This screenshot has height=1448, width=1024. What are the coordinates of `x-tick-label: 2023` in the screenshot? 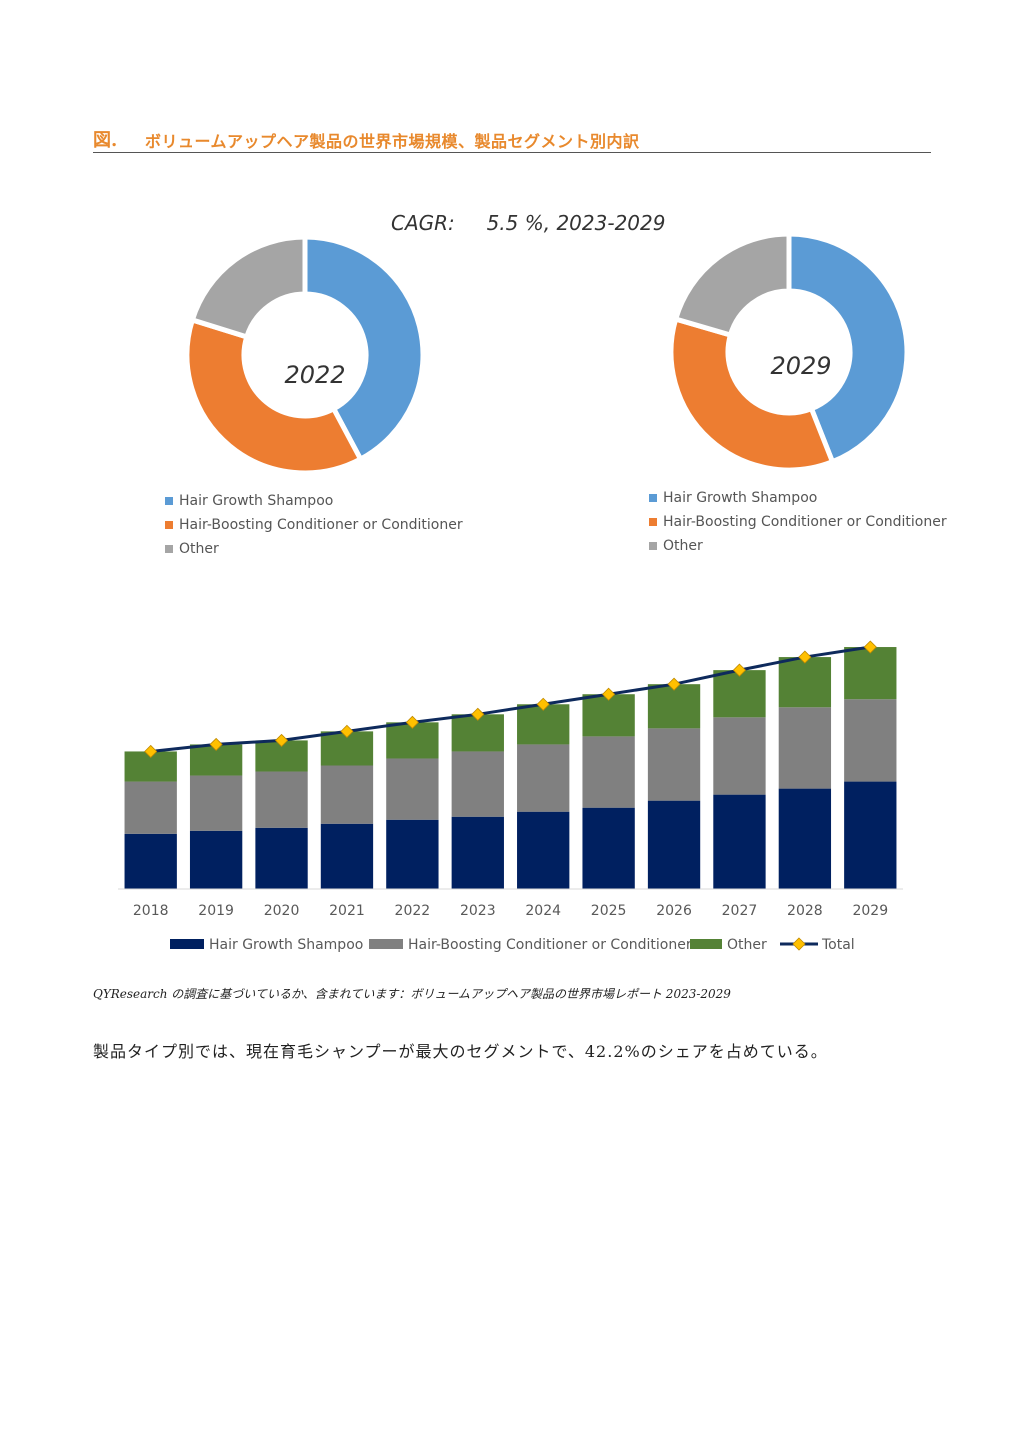 It's located at (478, 911).